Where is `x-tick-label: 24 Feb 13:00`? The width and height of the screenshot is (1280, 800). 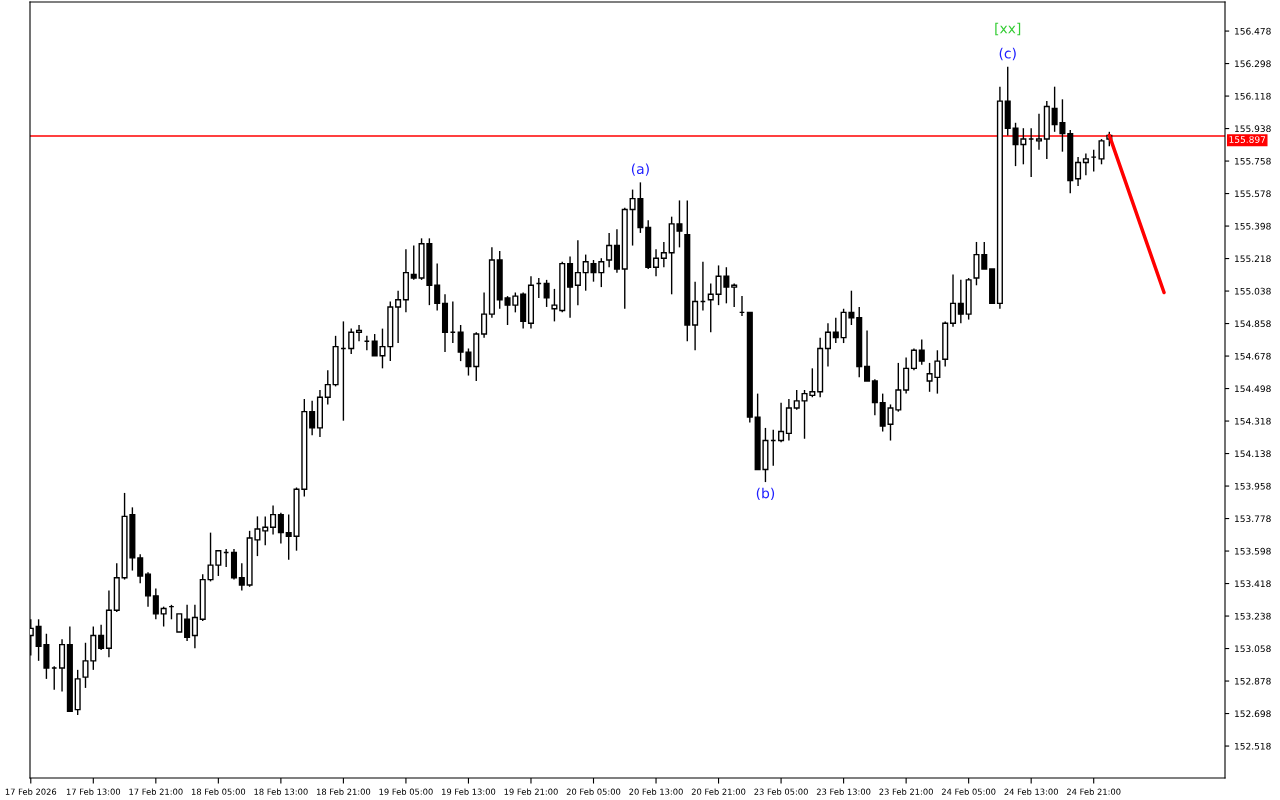 x-tick-label: 24 Feb 13:00 is located at coordinates (1031, 791).